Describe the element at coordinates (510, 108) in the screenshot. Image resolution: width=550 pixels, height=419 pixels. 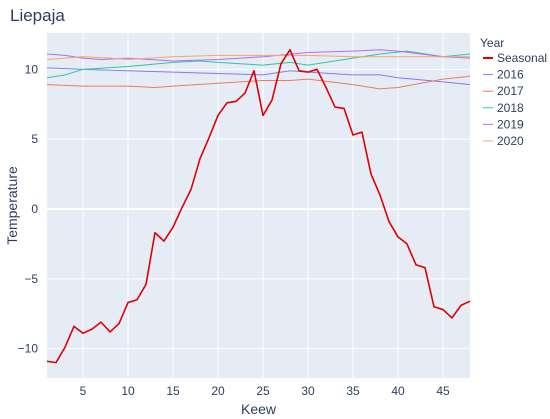
I see `legend-label: 2018` at that location.